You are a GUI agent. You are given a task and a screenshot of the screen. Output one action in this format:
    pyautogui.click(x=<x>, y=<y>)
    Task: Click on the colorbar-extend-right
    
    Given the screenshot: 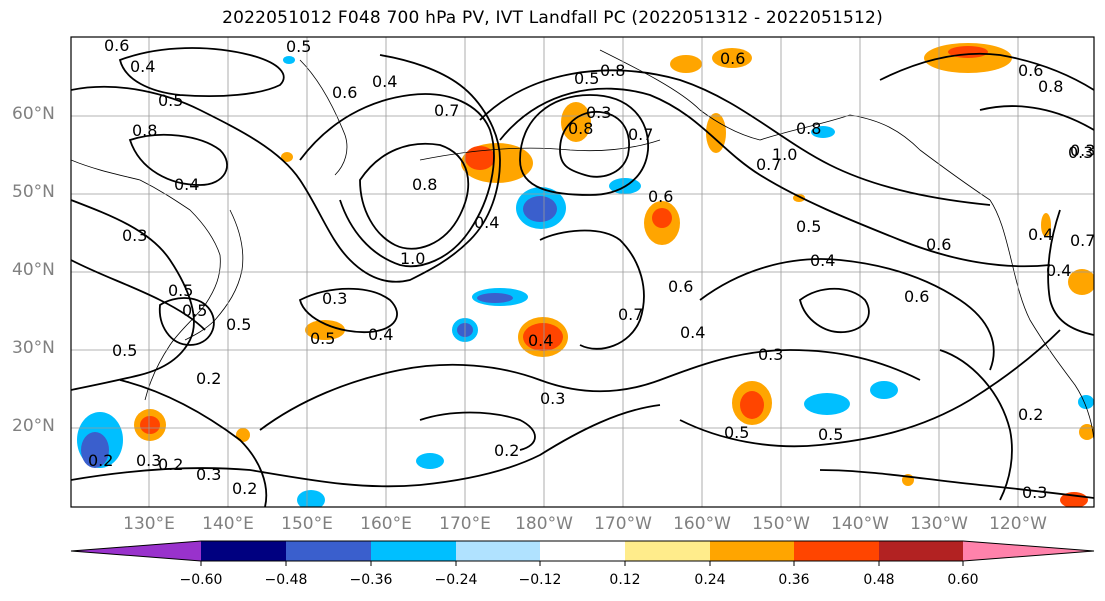 What is the action you would take?
    pyautogui.click(x=1028, y=551)
    